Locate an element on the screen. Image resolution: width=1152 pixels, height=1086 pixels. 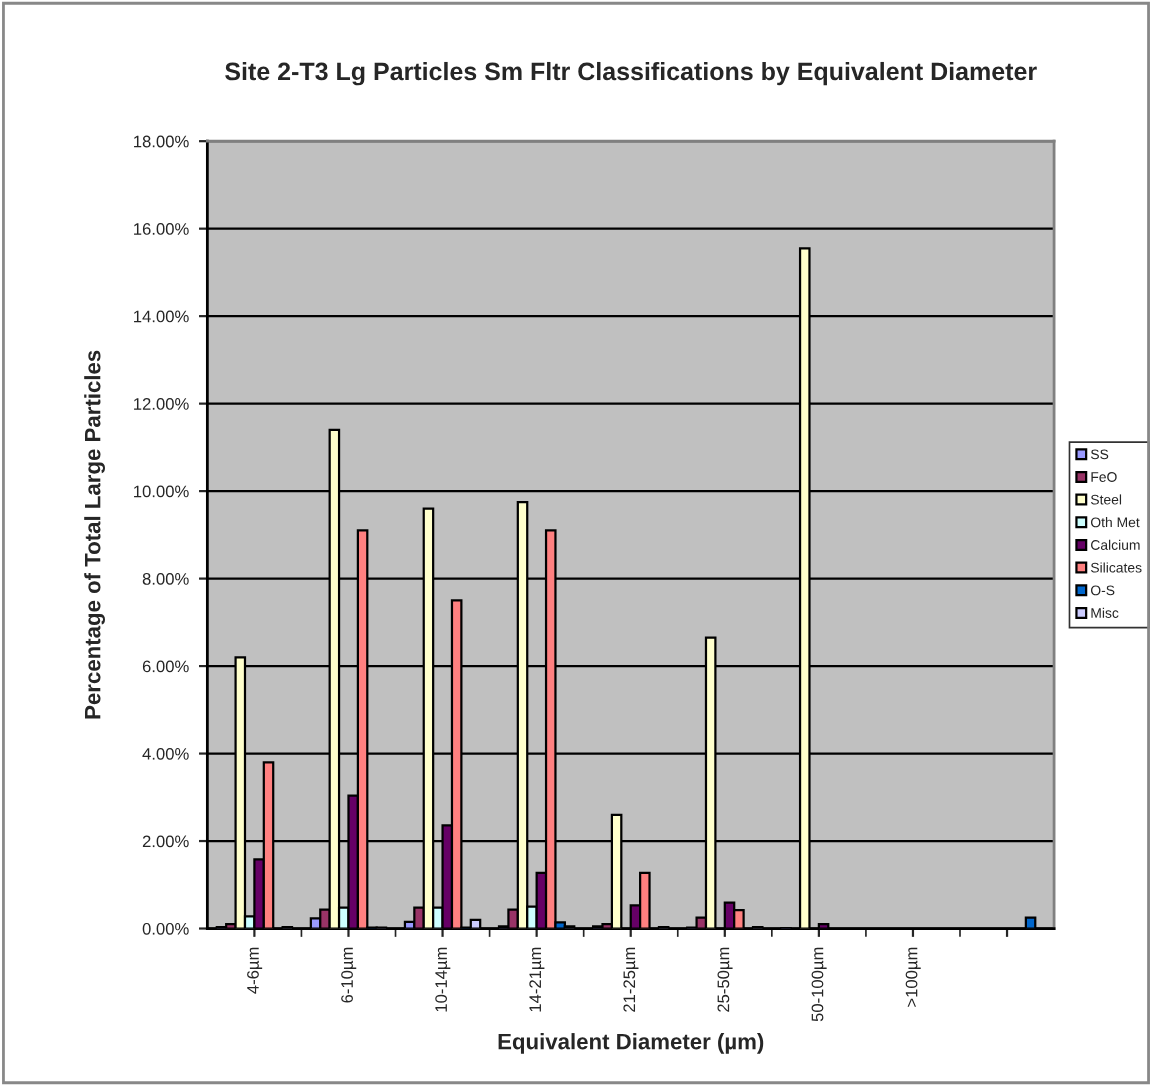
y-tick-label: 16.00% is located at coordinates (161, 229).